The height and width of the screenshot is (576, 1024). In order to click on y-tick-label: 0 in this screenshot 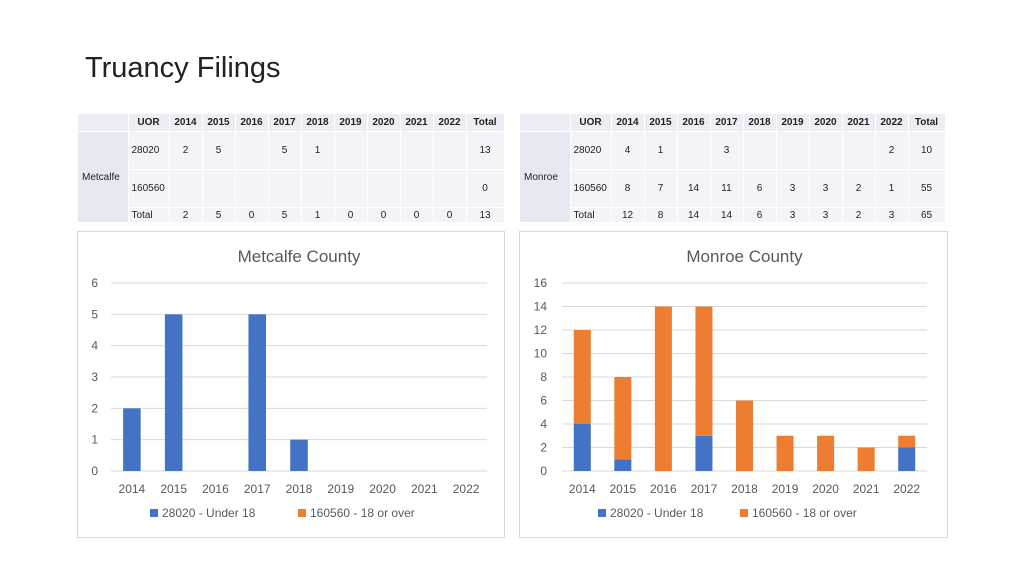, I will do `click(543, 471)`.